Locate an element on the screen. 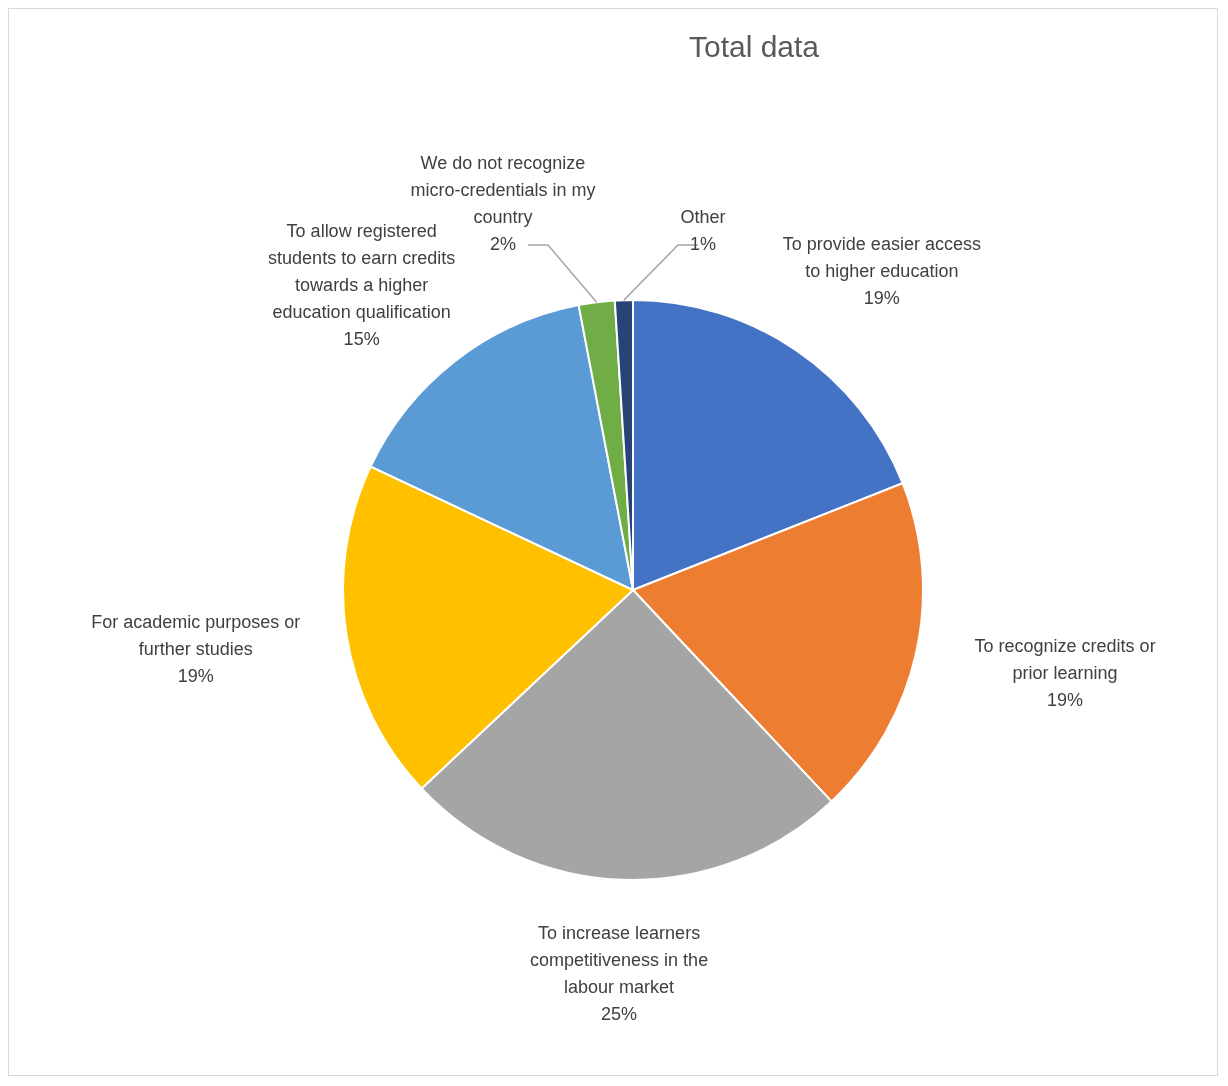  slice-label: Other is located at coordinates (703, 216).